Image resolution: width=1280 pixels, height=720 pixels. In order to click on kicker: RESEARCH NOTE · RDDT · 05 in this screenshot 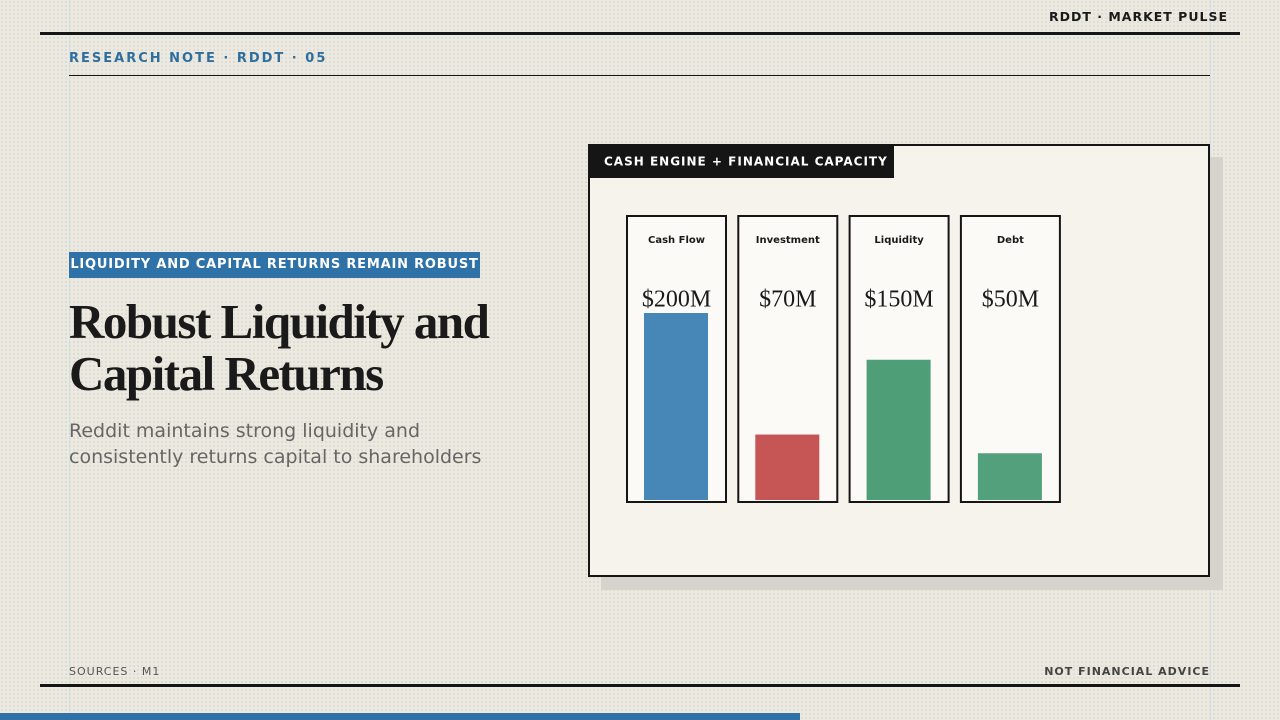, I will do `click(198, 58)`.